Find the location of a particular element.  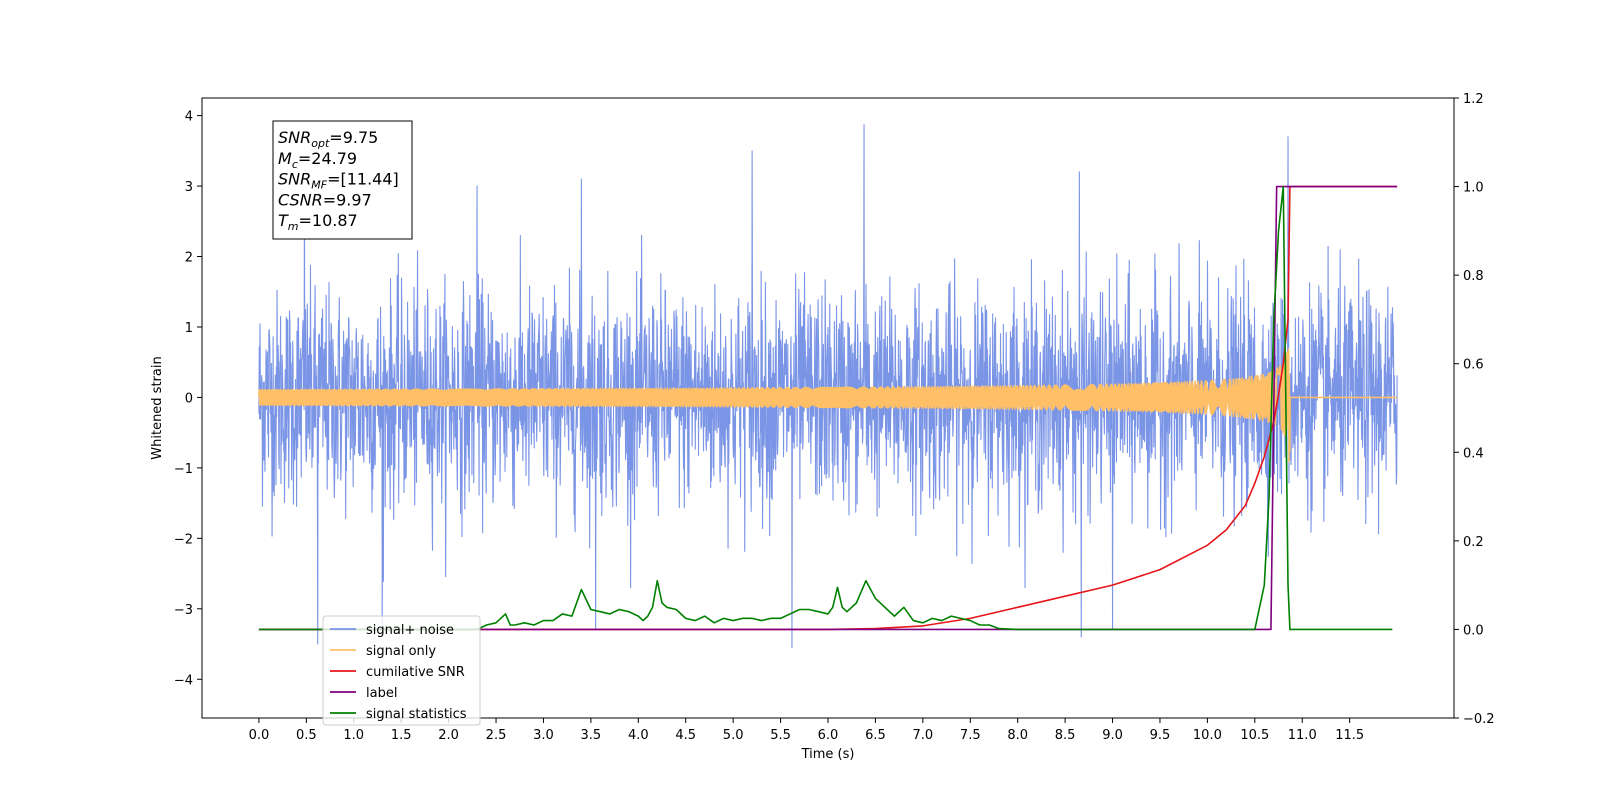

legend-label: signal only is located at coordinates (401, 651).